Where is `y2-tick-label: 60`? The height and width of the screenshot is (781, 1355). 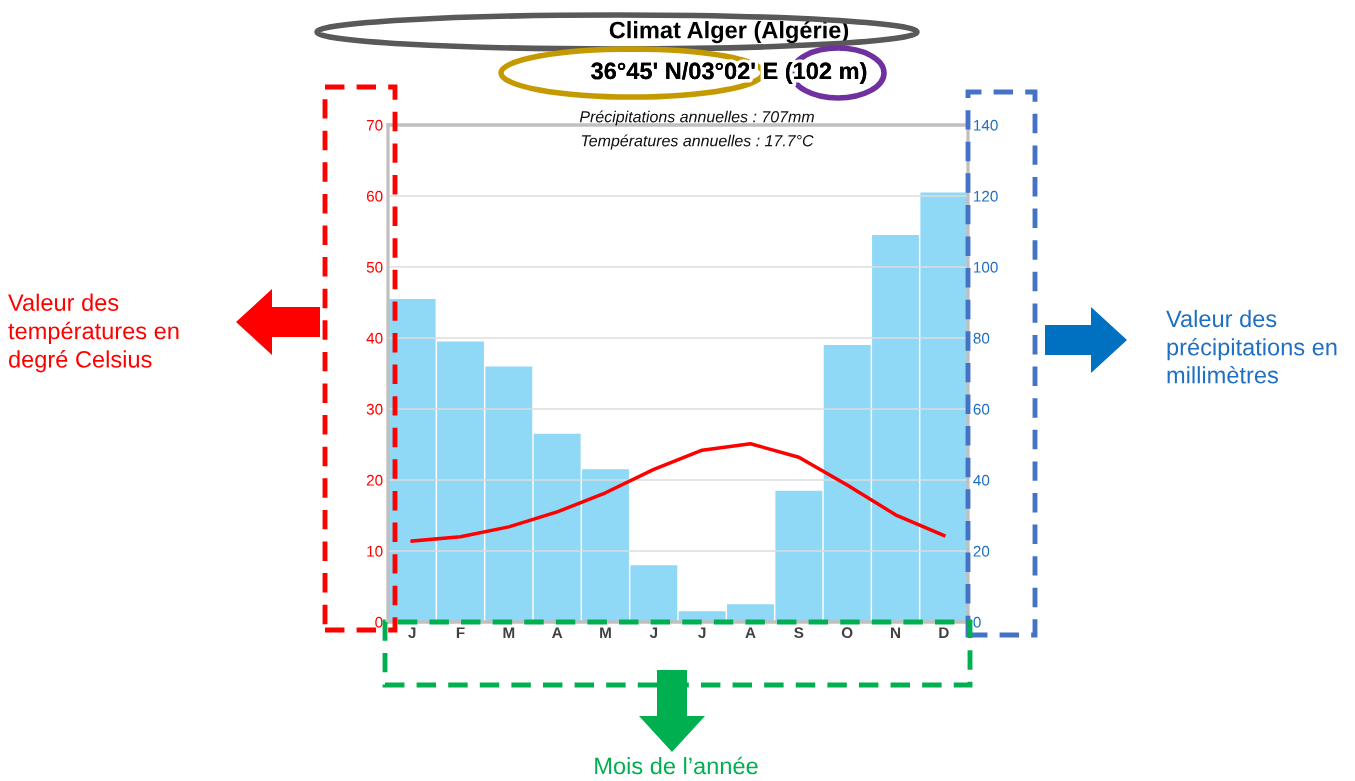 y2-tick-label: 60 is located at coordinates (981, 409).